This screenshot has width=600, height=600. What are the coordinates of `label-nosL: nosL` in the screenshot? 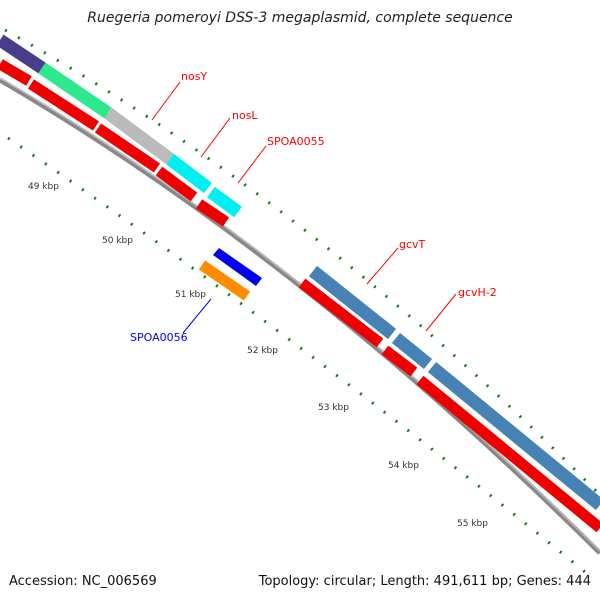 It's located at (245, 115).